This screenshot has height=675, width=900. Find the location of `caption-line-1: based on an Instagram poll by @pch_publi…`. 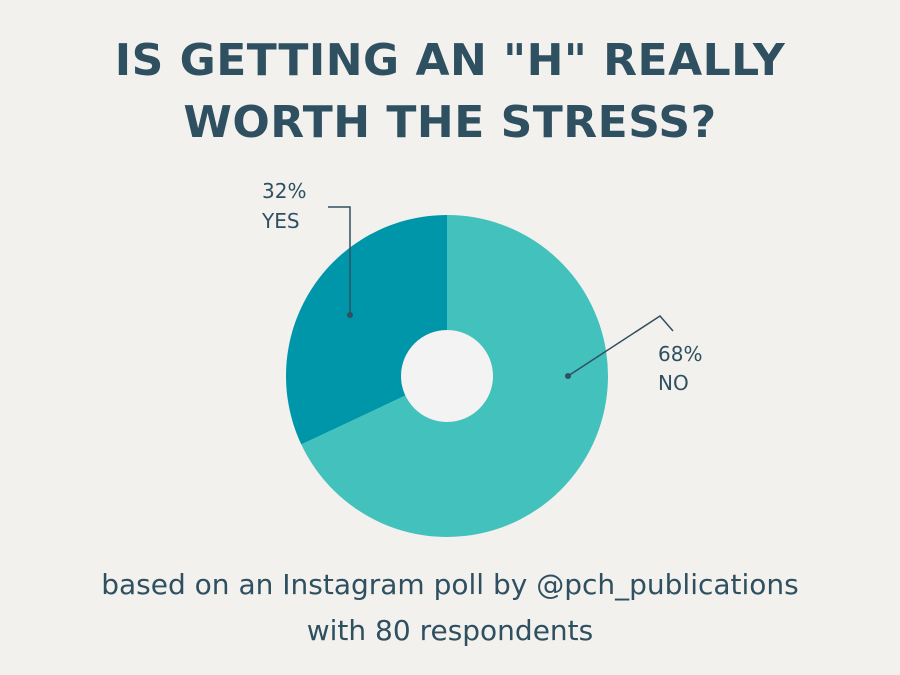

caption-line-1: based on an Instagram poll by @pch_publi… is located at coordinates (450, 584).